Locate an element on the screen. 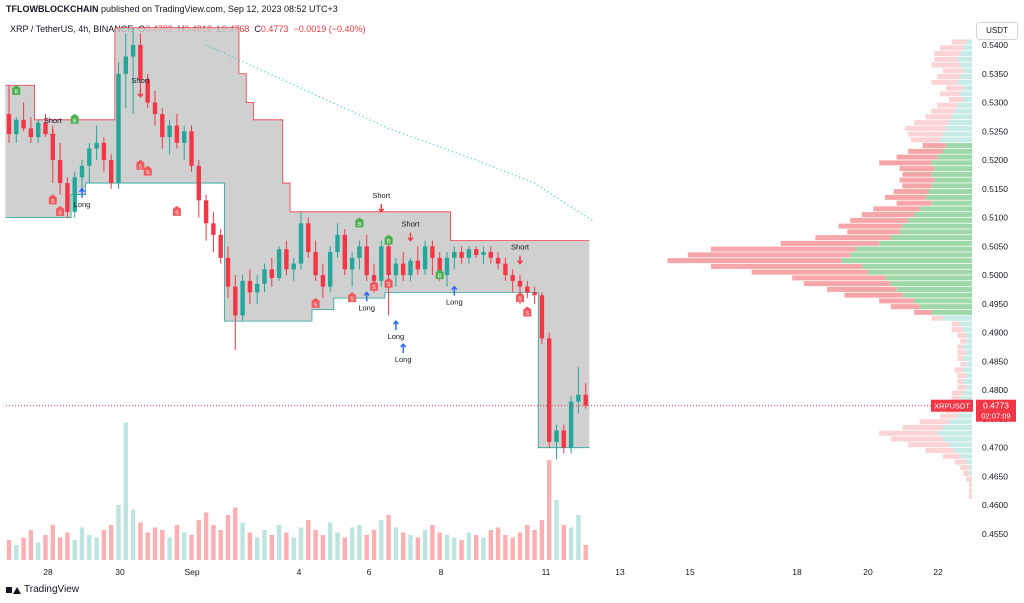 This screenshot has height=603, width=1024. time-tick-label: 30 is located at coordinates (120, 572).